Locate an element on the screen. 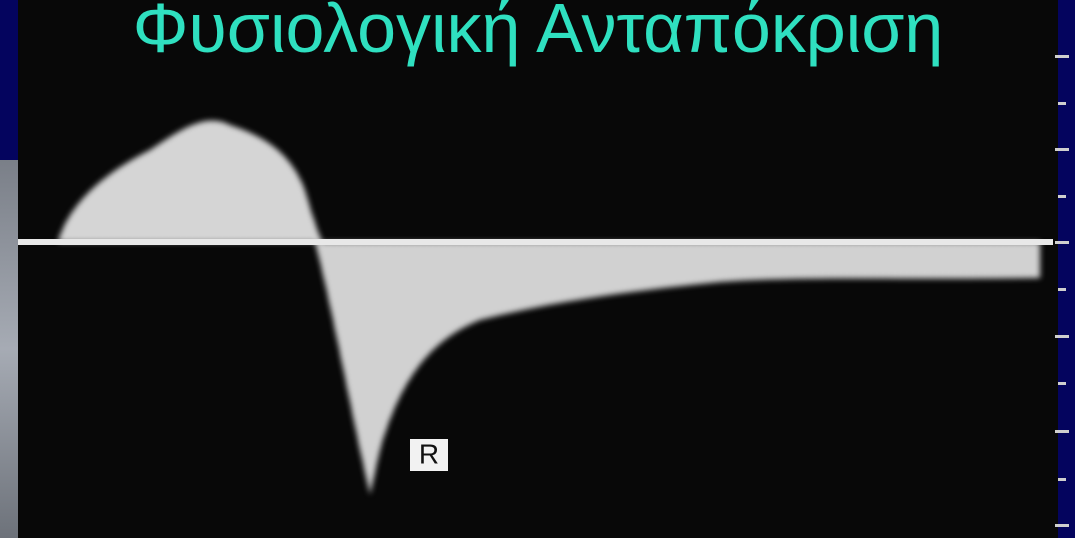  annotation: R is located at coordinates (429, 453).